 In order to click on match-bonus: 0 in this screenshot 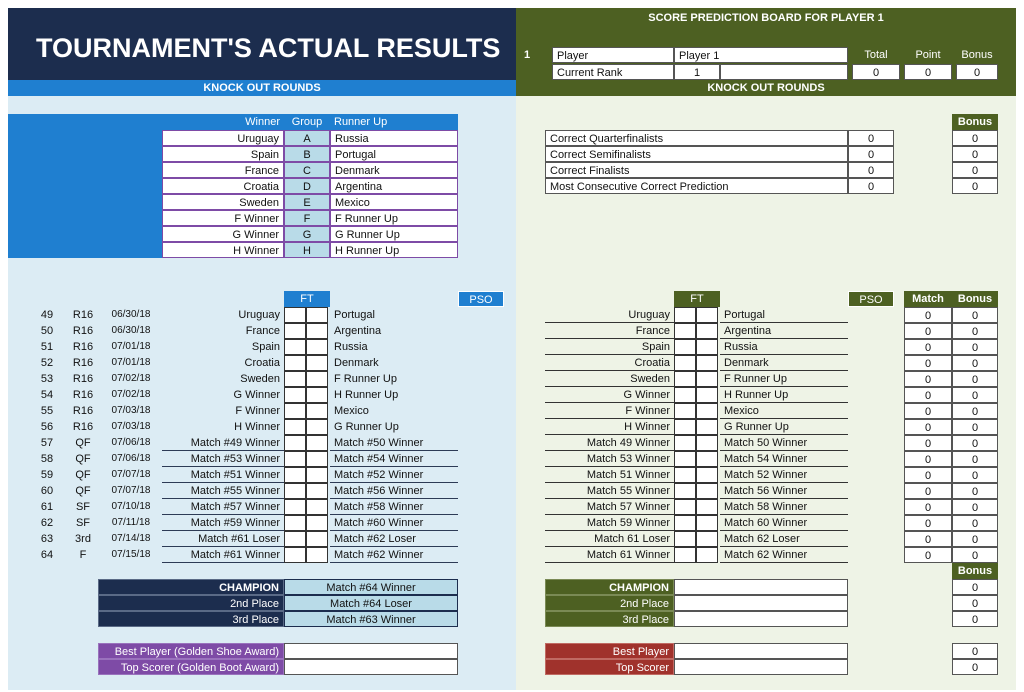, I will do `click(975, 475)`.